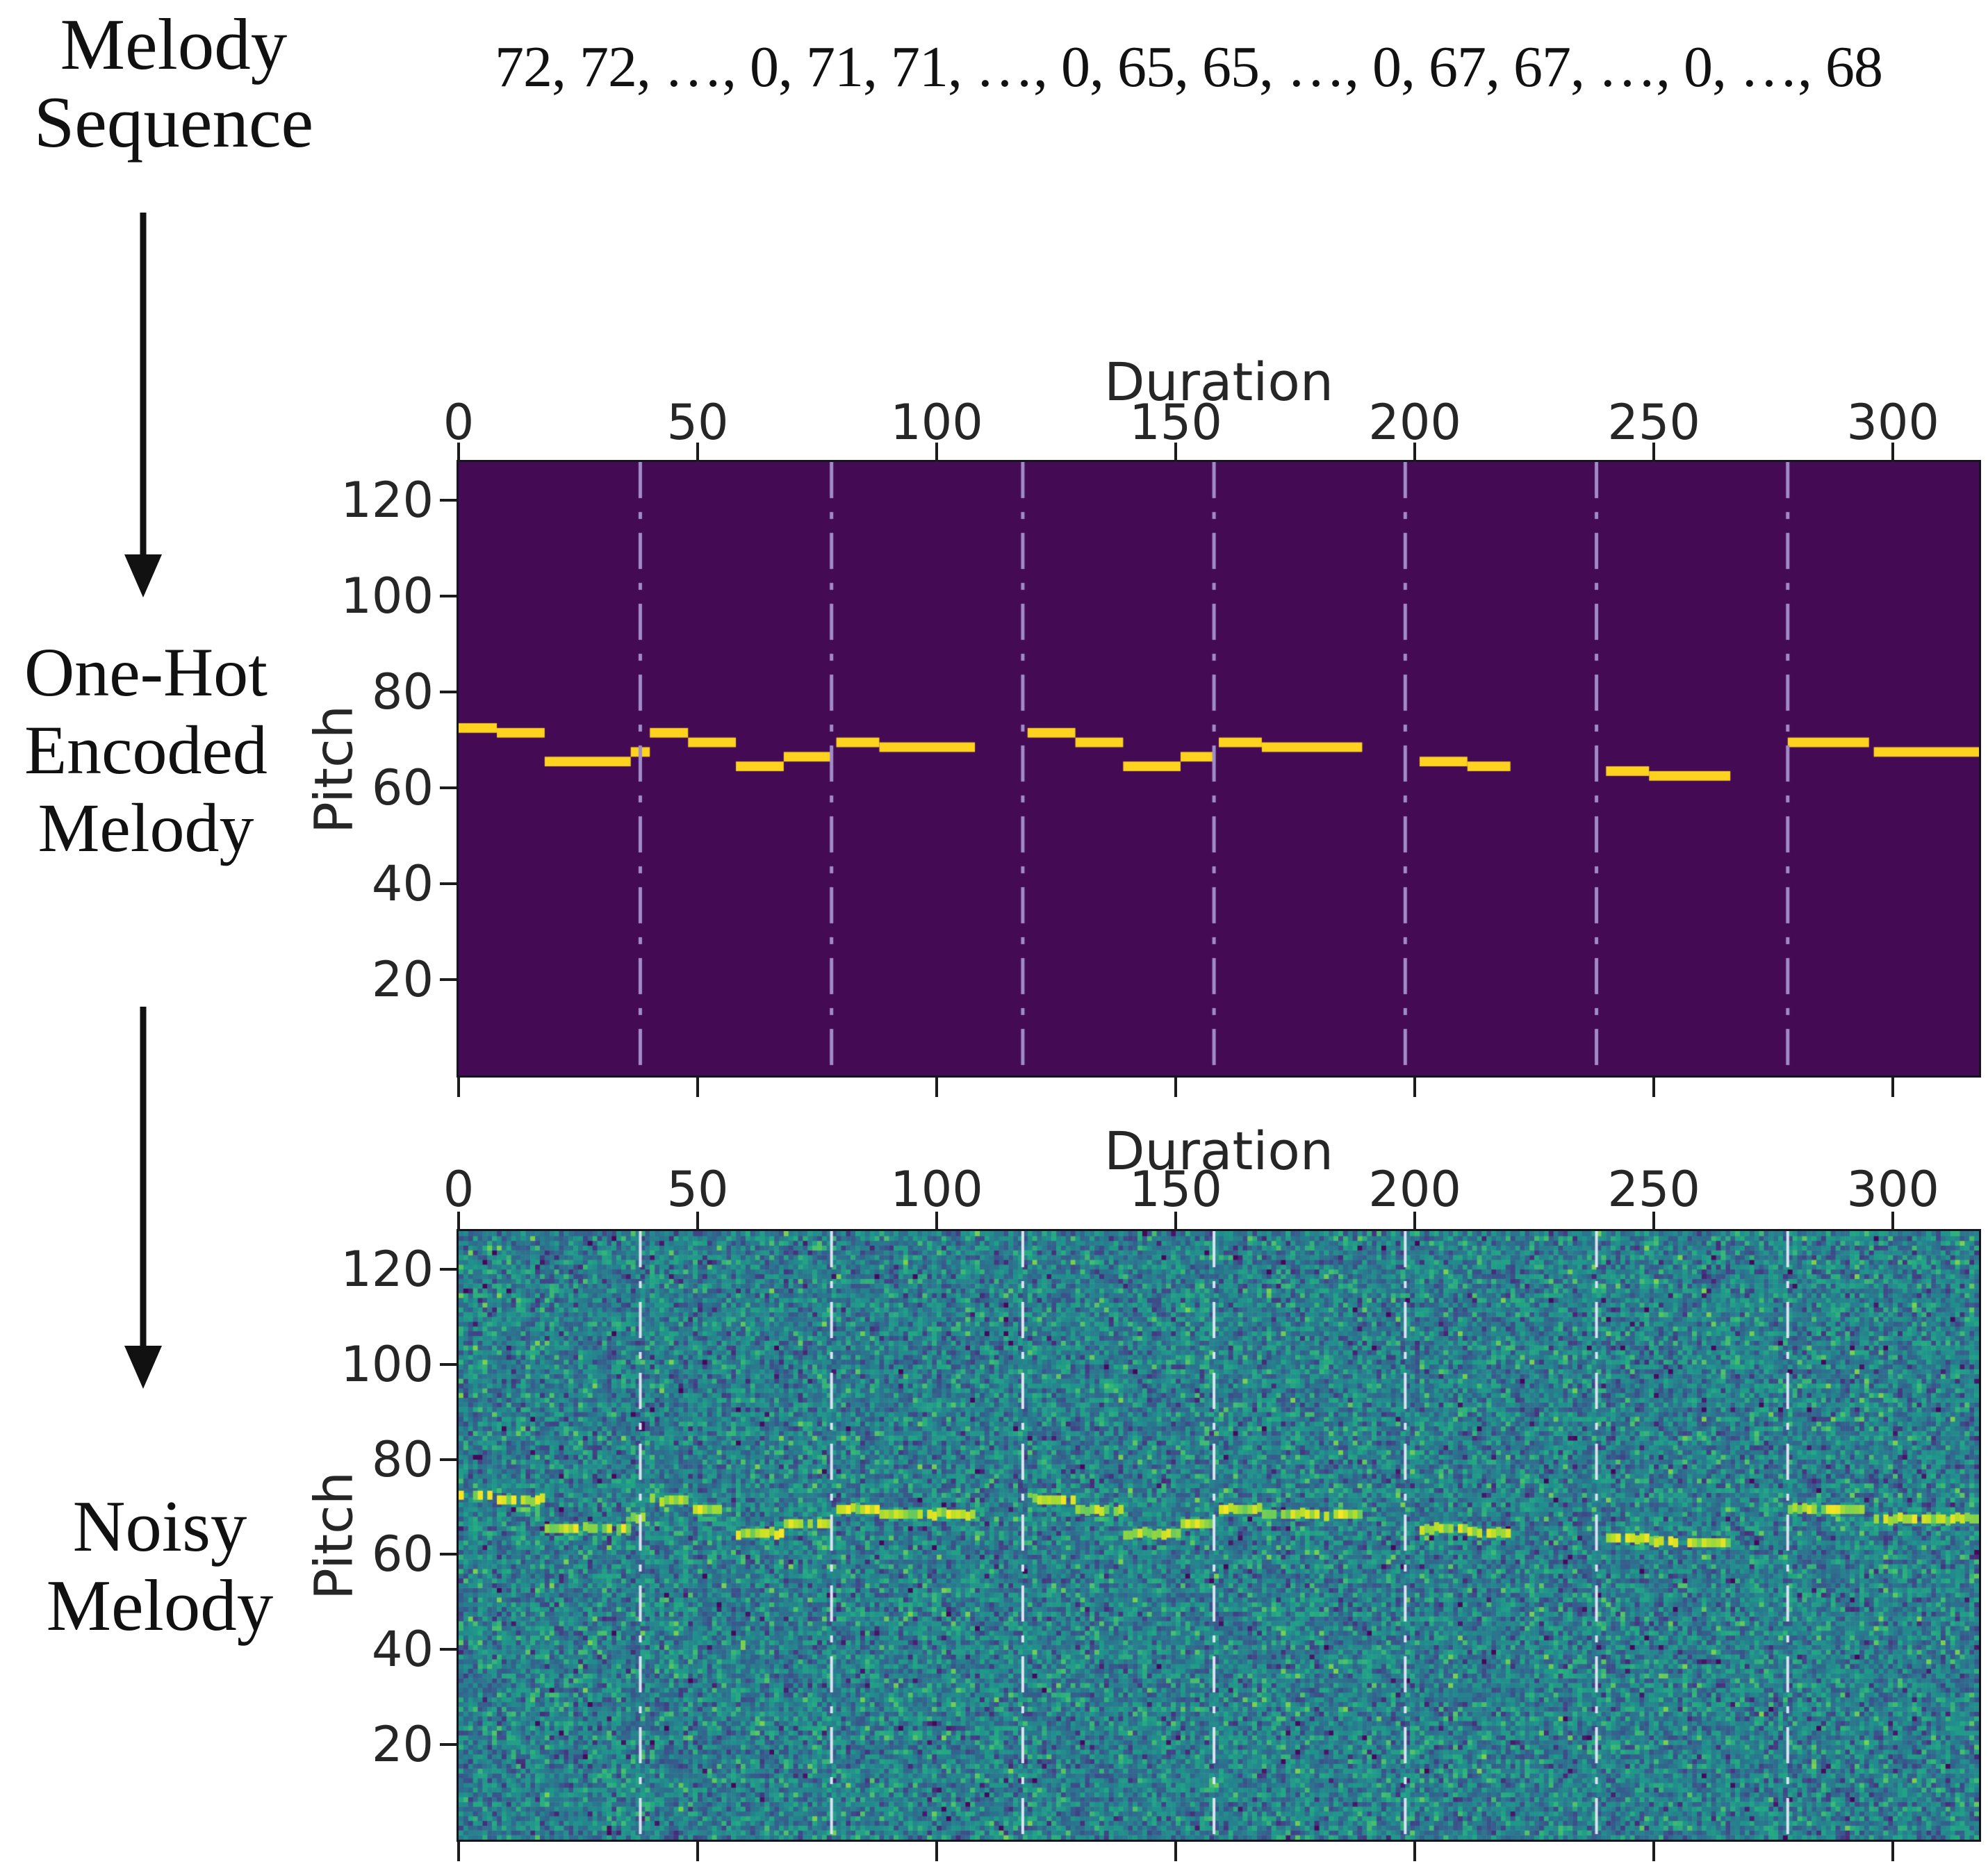  Describe the element at coordinates (173, 122) in the screenshot. I see `flow-label-line: Sequence` at that location.